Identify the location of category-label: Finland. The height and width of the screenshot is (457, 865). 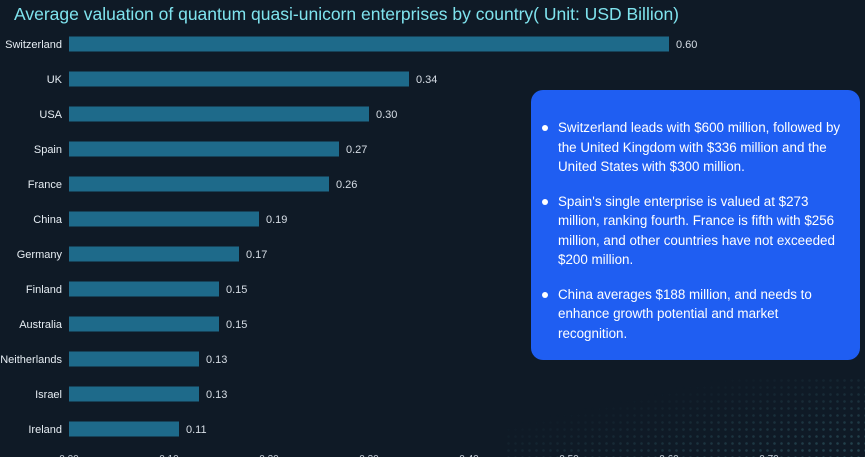
(44, 290).